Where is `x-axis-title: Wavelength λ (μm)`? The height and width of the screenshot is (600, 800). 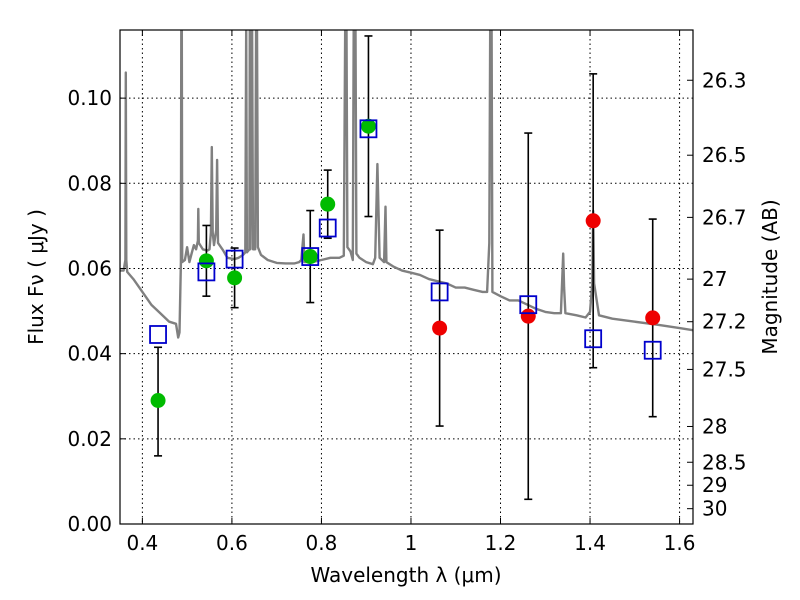 x-axis-title: Wavelength λ (μm) is located at coordinates (405, 575).